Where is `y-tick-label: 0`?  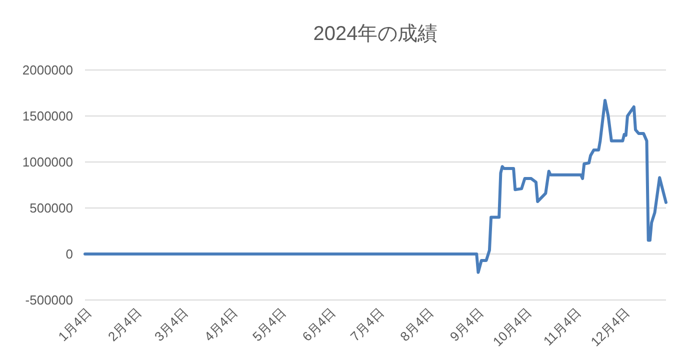 y-tick-label: 0 is located at coordinates (69, 254).